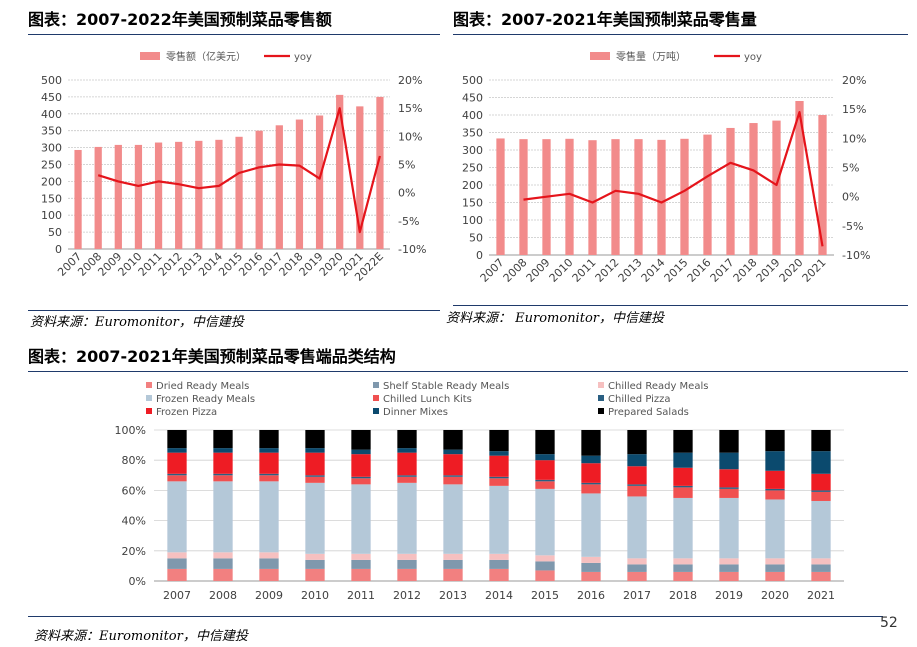 This screenshot has height=647, width=917. What do you see at coordinates (212, 356) in the screenshot?
I see `structure-title: 图表：2007-2021年美国预制菜品零售端品类结构` at bounding box center [212, 356].